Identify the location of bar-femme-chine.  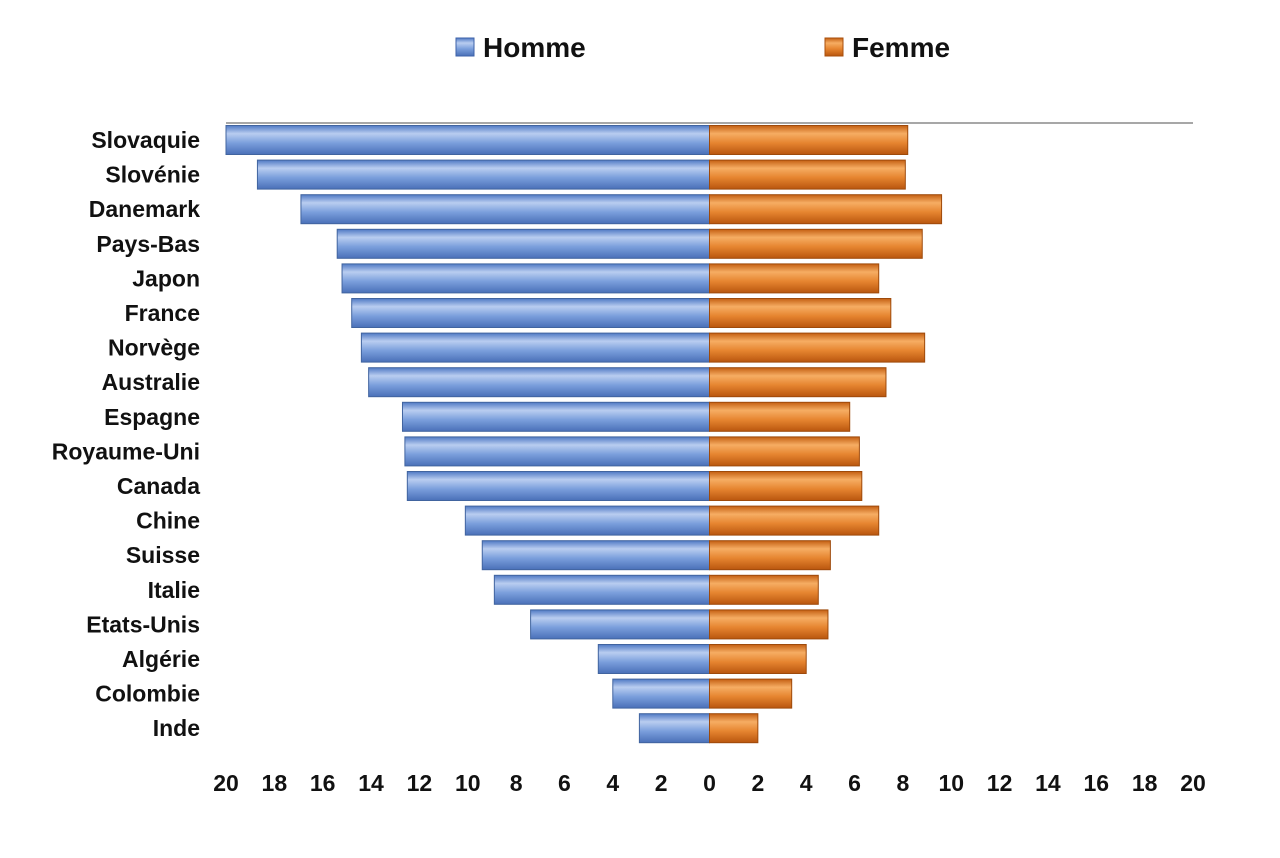
(794, 520).